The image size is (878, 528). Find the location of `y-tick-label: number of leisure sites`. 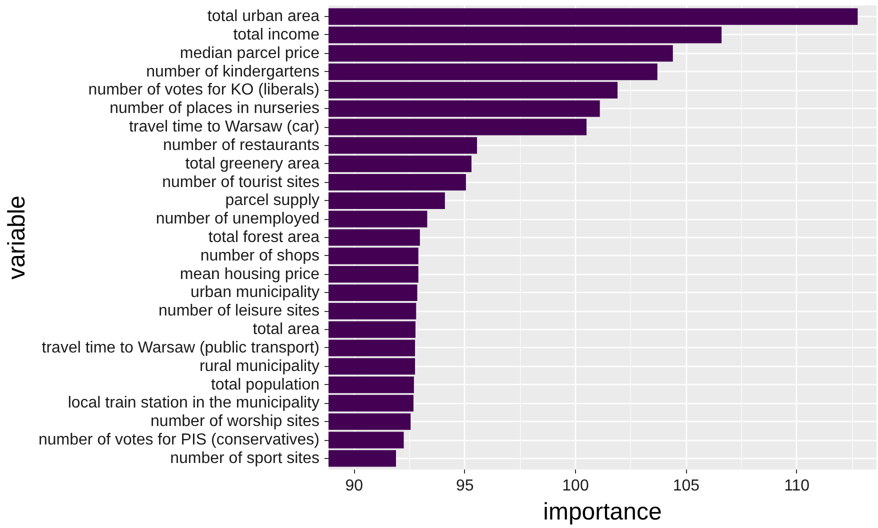

y-tick-label: number of leisure sites is located at coordinates (239, 311).